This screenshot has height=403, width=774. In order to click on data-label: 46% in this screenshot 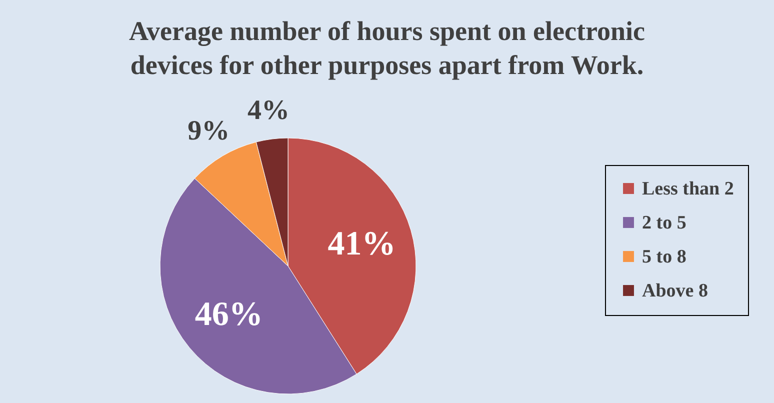, I will do `click(228, 314)`.